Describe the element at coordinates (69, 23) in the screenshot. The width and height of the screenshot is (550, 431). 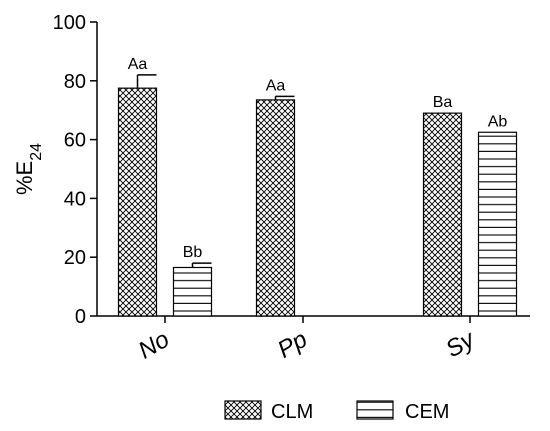
I see `y-tick-label: 100` at that location.